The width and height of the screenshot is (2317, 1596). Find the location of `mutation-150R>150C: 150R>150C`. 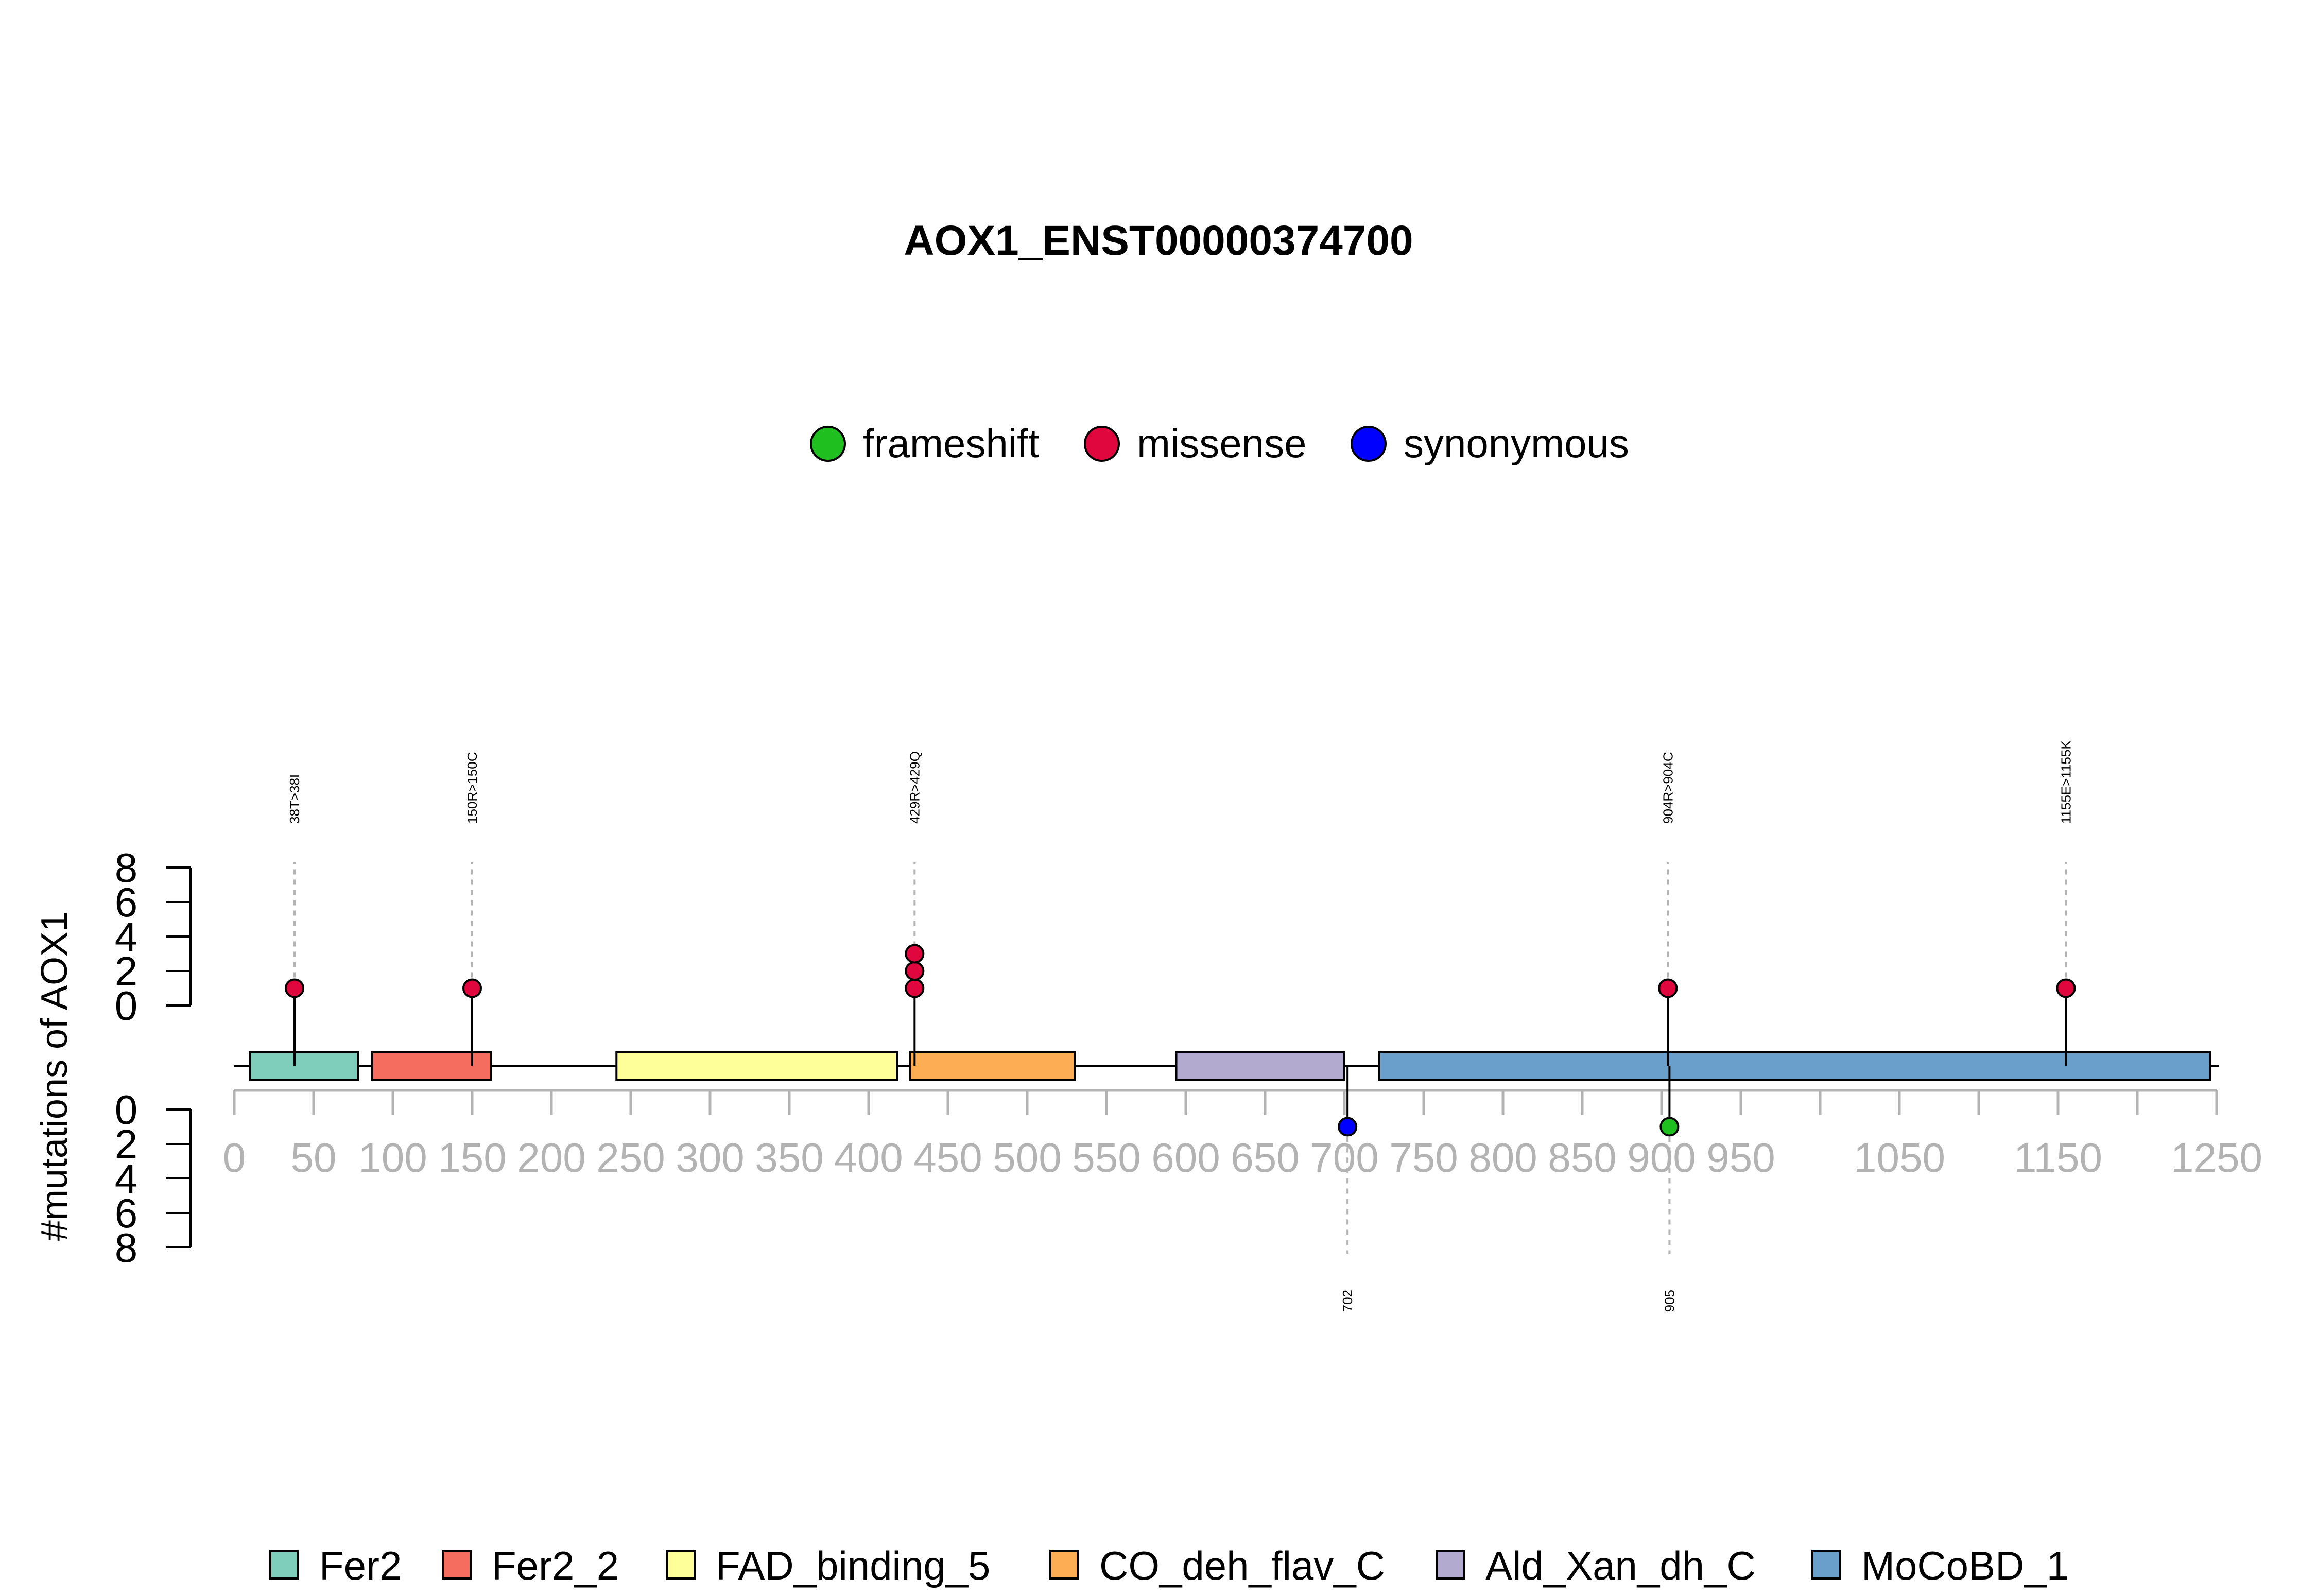

mutation-150R>150C: 150R>150C is located at coordinates (472, 909).